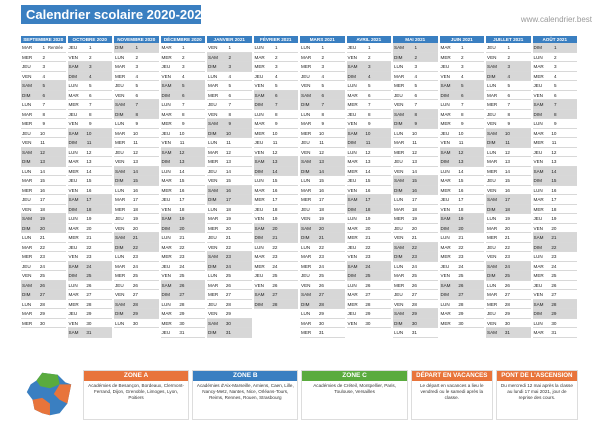 The height and width of the screenshot is (424, 600). I want to click on day-cell: VEN 13, so click(554, 162).